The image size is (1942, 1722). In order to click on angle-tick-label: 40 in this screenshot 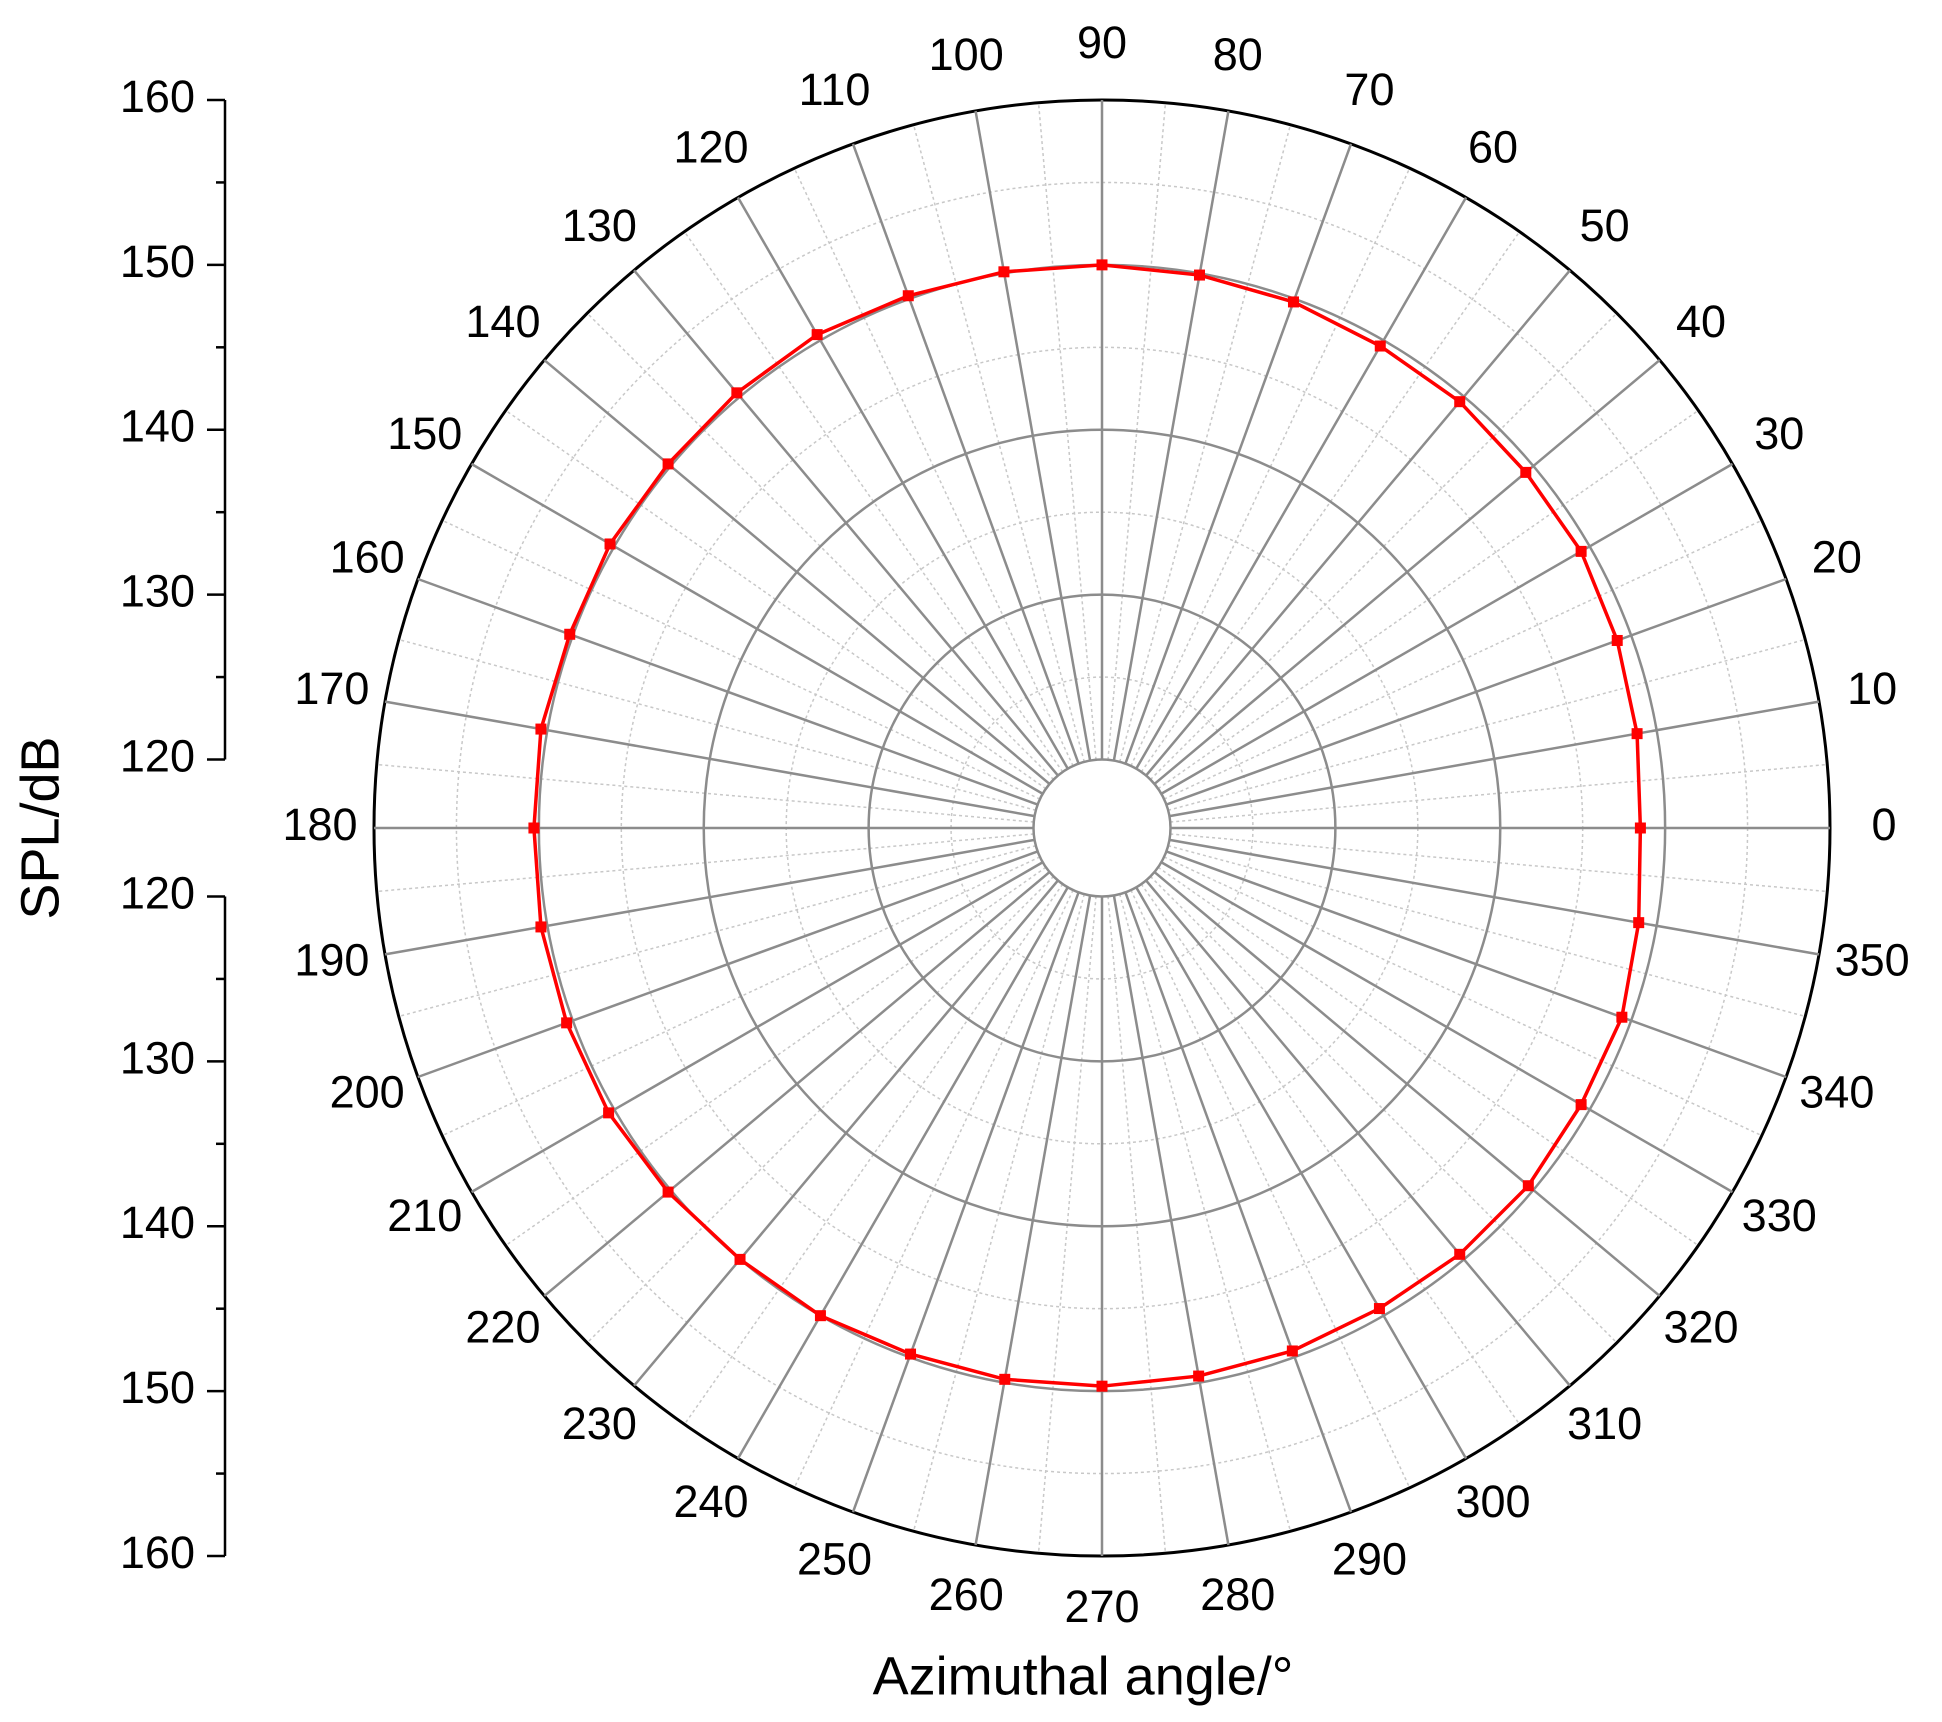, I will do `click(1701, 321)`.